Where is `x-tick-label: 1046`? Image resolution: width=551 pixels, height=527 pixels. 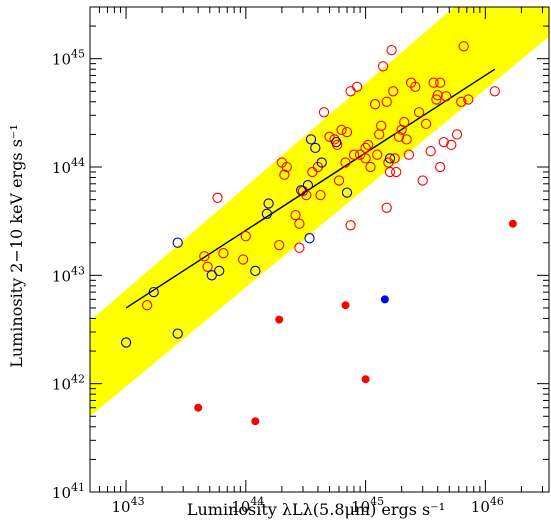
x-tick-label: 1046 is located at coordinates (487, 505).